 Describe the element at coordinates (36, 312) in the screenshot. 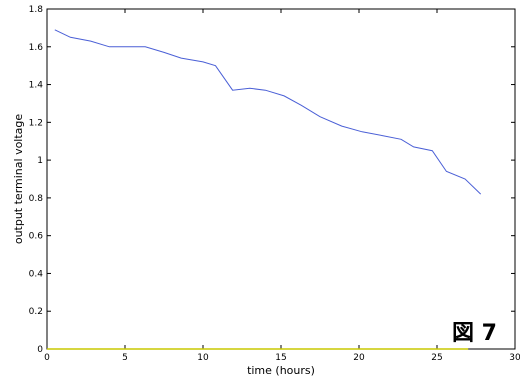

I see `y-tick-label: 0.2` at that location.